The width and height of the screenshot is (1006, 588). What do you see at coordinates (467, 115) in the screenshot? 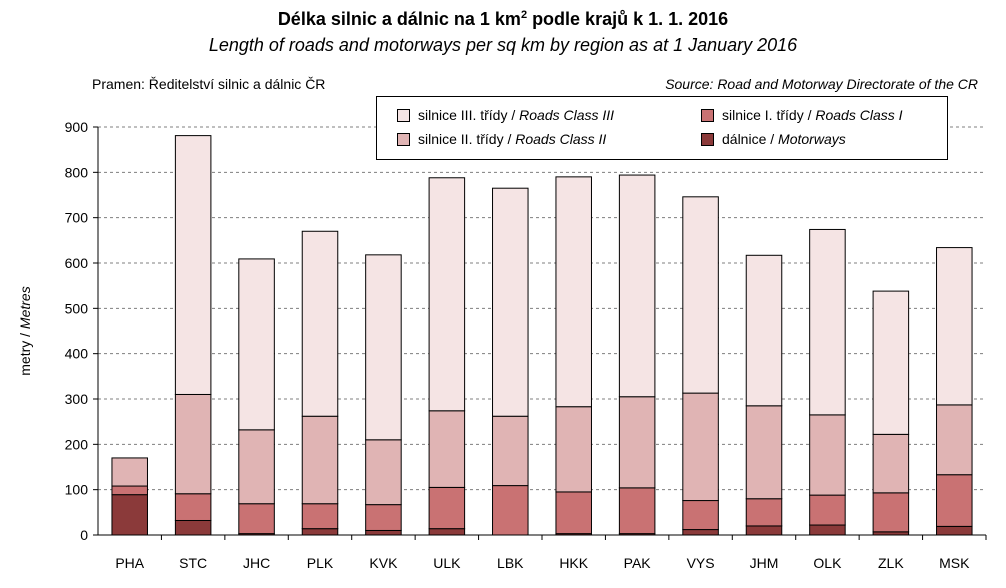
I see `legend-label-class3-cz: silnice III. třídy /` at bounding box center [467, 115].